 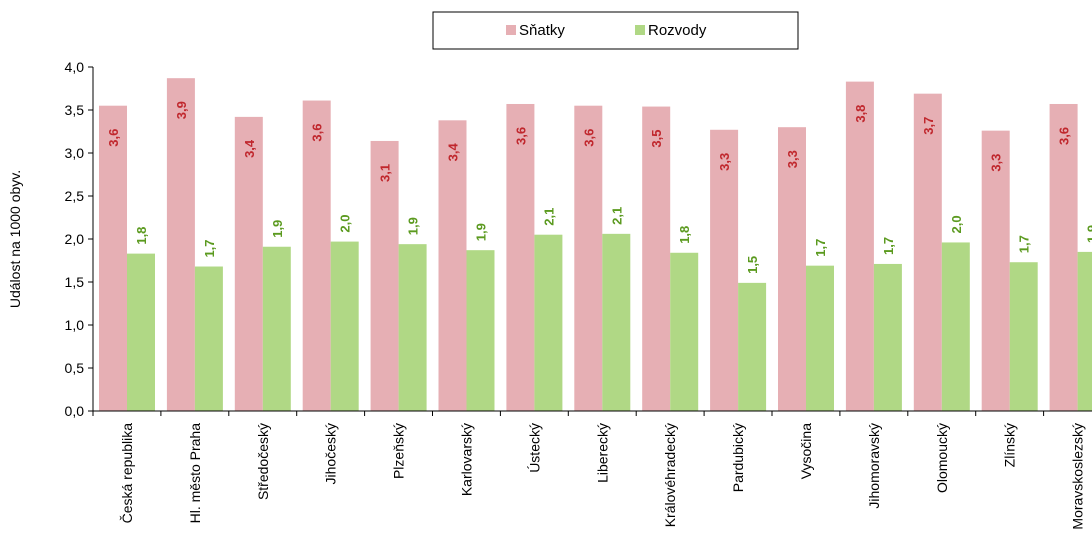 What do you see at coordinates (249, 148) in the screenshot?
I see `data-label-snatky-stredocesky: 3,4` at bounding box center [249, 148].